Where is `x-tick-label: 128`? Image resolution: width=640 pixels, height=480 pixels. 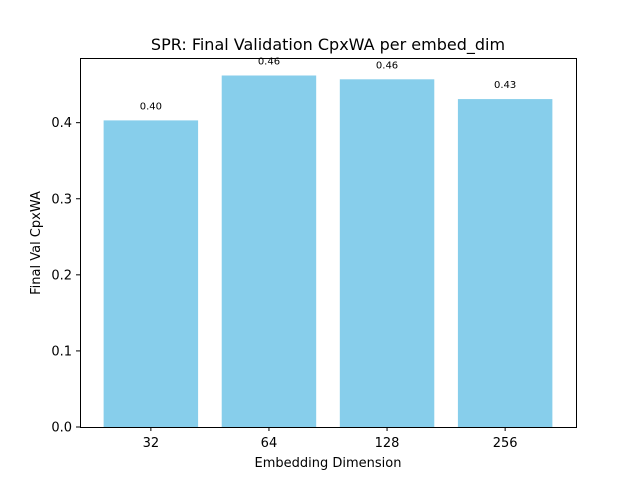
x-tick-label: 128 is located at coordinates (387, 443).